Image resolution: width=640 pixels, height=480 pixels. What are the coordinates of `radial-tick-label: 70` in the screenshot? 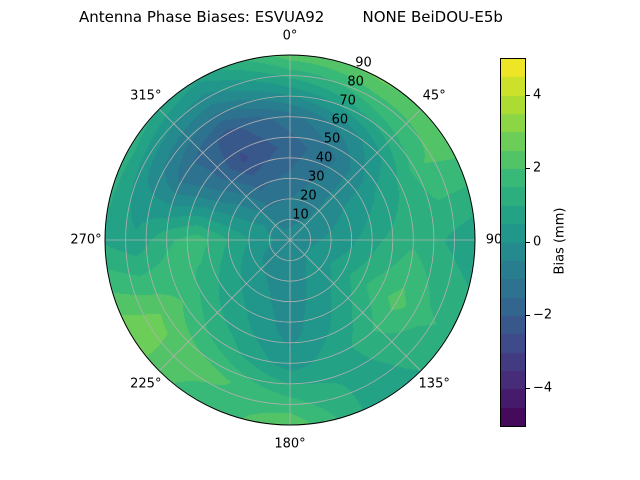 It's located at (347, 101).